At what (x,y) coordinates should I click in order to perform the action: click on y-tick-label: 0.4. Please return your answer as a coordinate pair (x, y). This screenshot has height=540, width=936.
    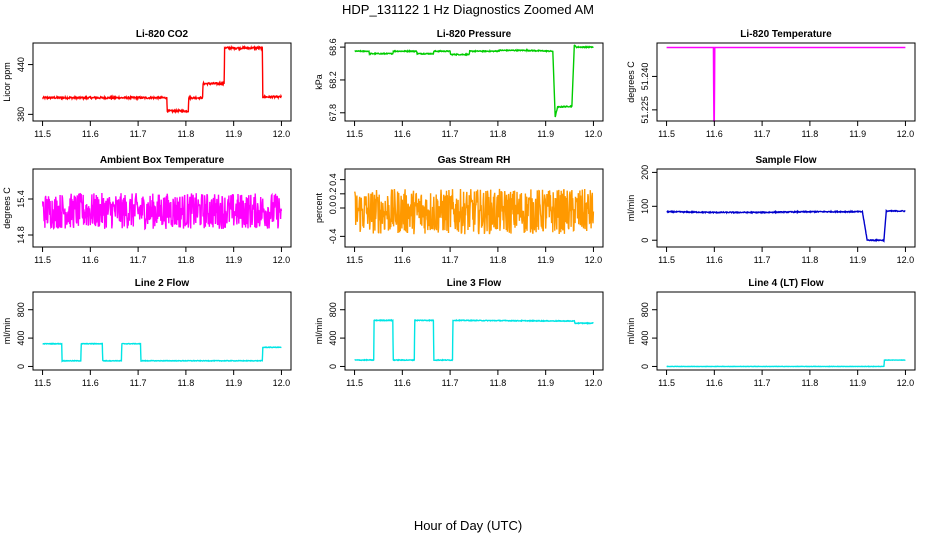
    Looking at the image, I should click on (333, 179).